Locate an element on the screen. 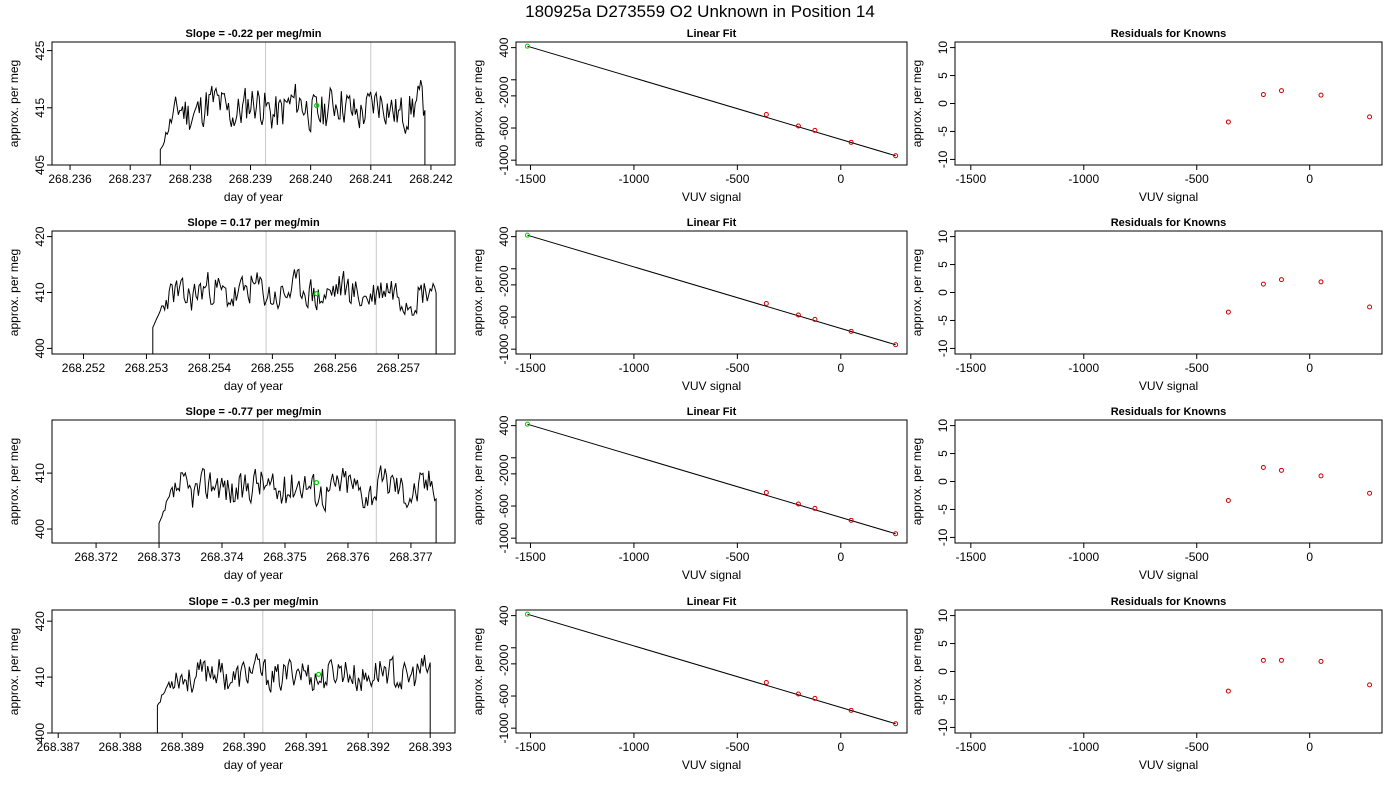  x-tick-label: 268.390 is located at coordinates (245, 747).